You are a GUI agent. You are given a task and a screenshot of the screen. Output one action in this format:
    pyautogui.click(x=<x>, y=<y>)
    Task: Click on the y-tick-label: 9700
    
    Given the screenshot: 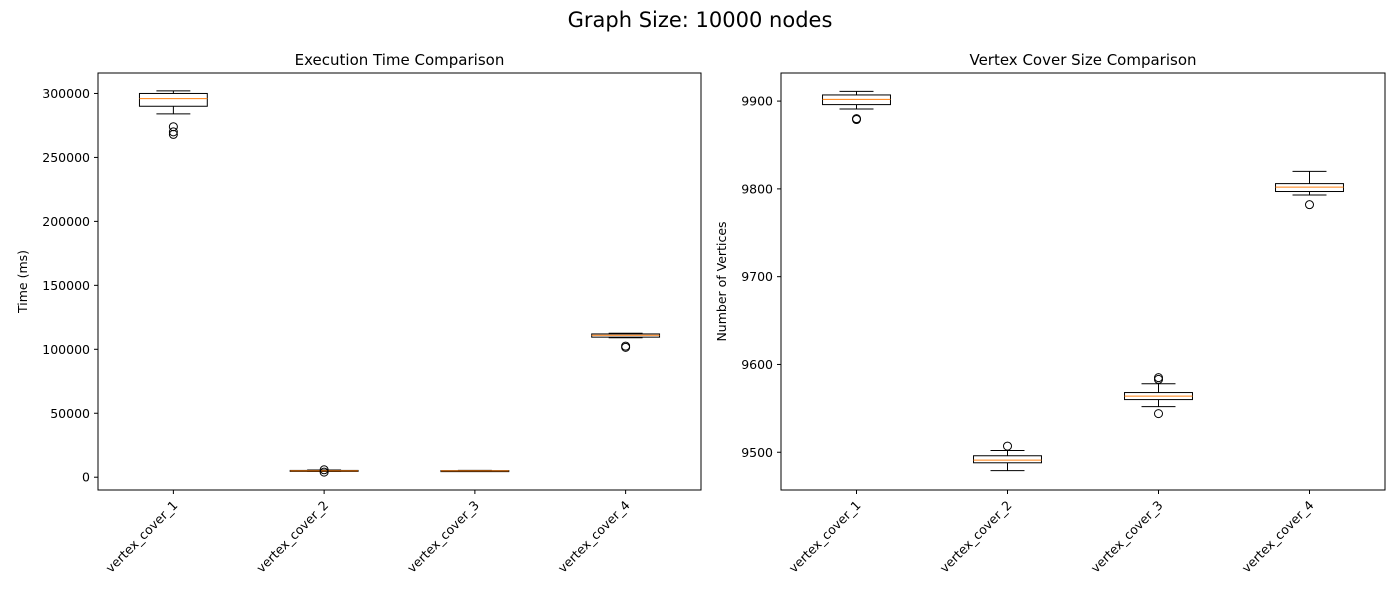 What is the action you would take?
    pyautogui.click(x=757, y=276)
    